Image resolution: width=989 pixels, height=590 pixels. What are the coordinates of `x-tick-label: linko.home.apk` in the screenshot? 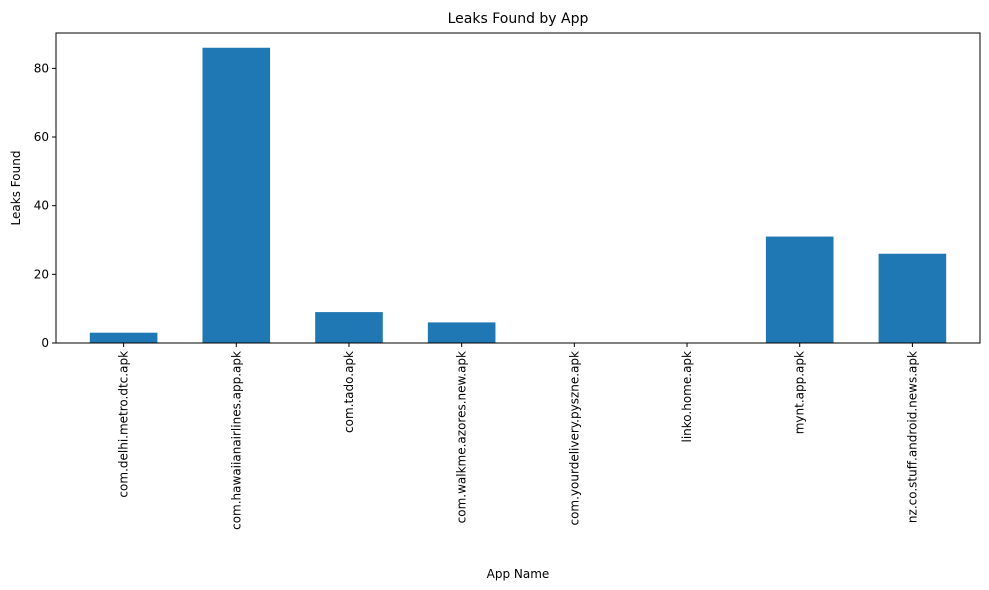 It's located at (687, 397).